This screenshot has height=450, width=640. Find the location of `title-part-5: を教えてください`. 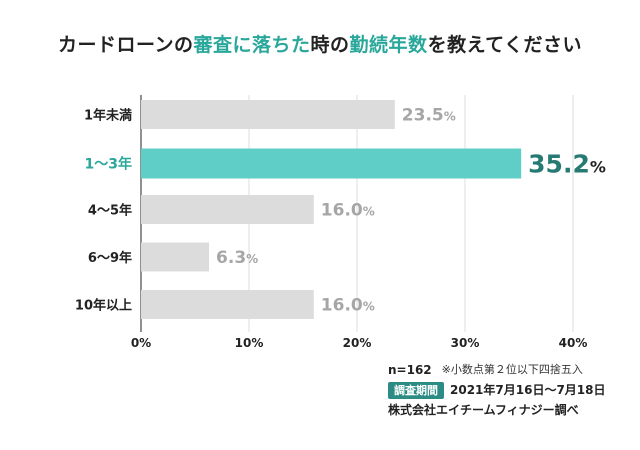

title-part-5: を教えてください is located at coordinates (505, 45).